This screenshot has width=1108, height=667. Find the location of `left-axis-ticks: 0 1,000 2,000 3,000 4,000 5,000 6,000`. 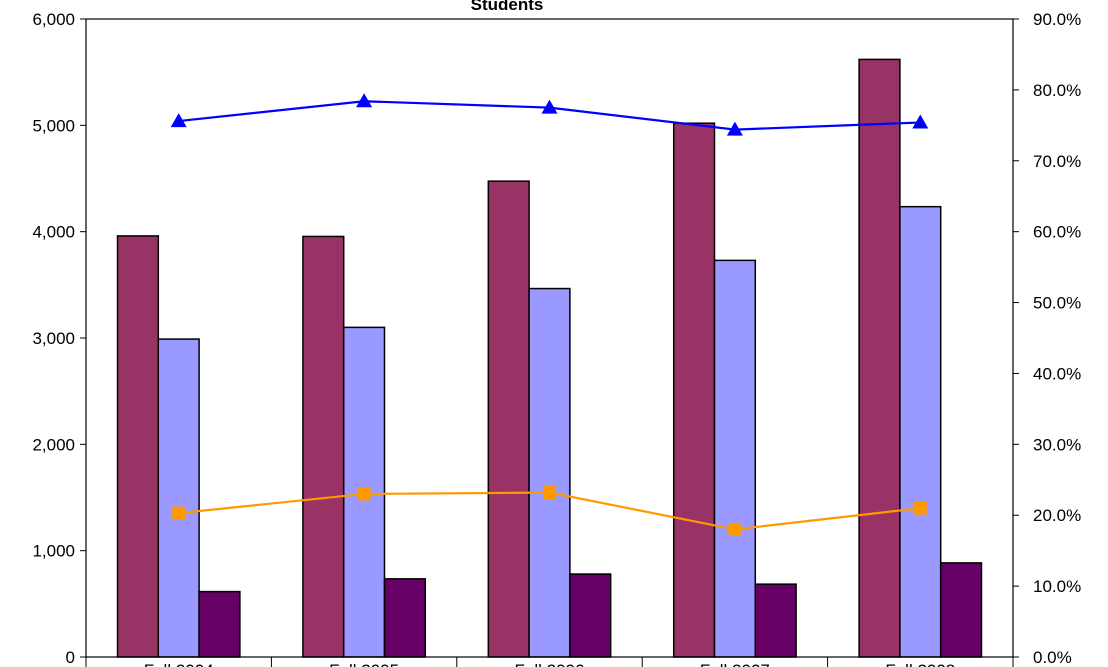

left-axis-ticks: 0 1,000 2,000 3,000 4,000 5,000 6,000 is located at coordinates (59, 338).